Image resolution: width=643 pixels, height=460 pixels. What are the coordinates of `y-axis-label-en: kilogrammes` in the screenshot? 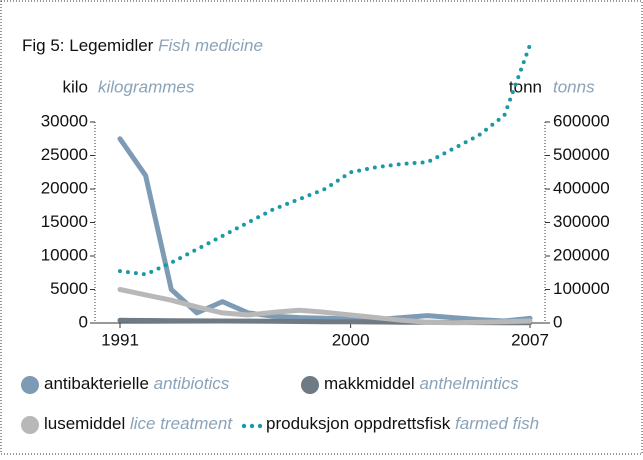 It's located at (146, 86).